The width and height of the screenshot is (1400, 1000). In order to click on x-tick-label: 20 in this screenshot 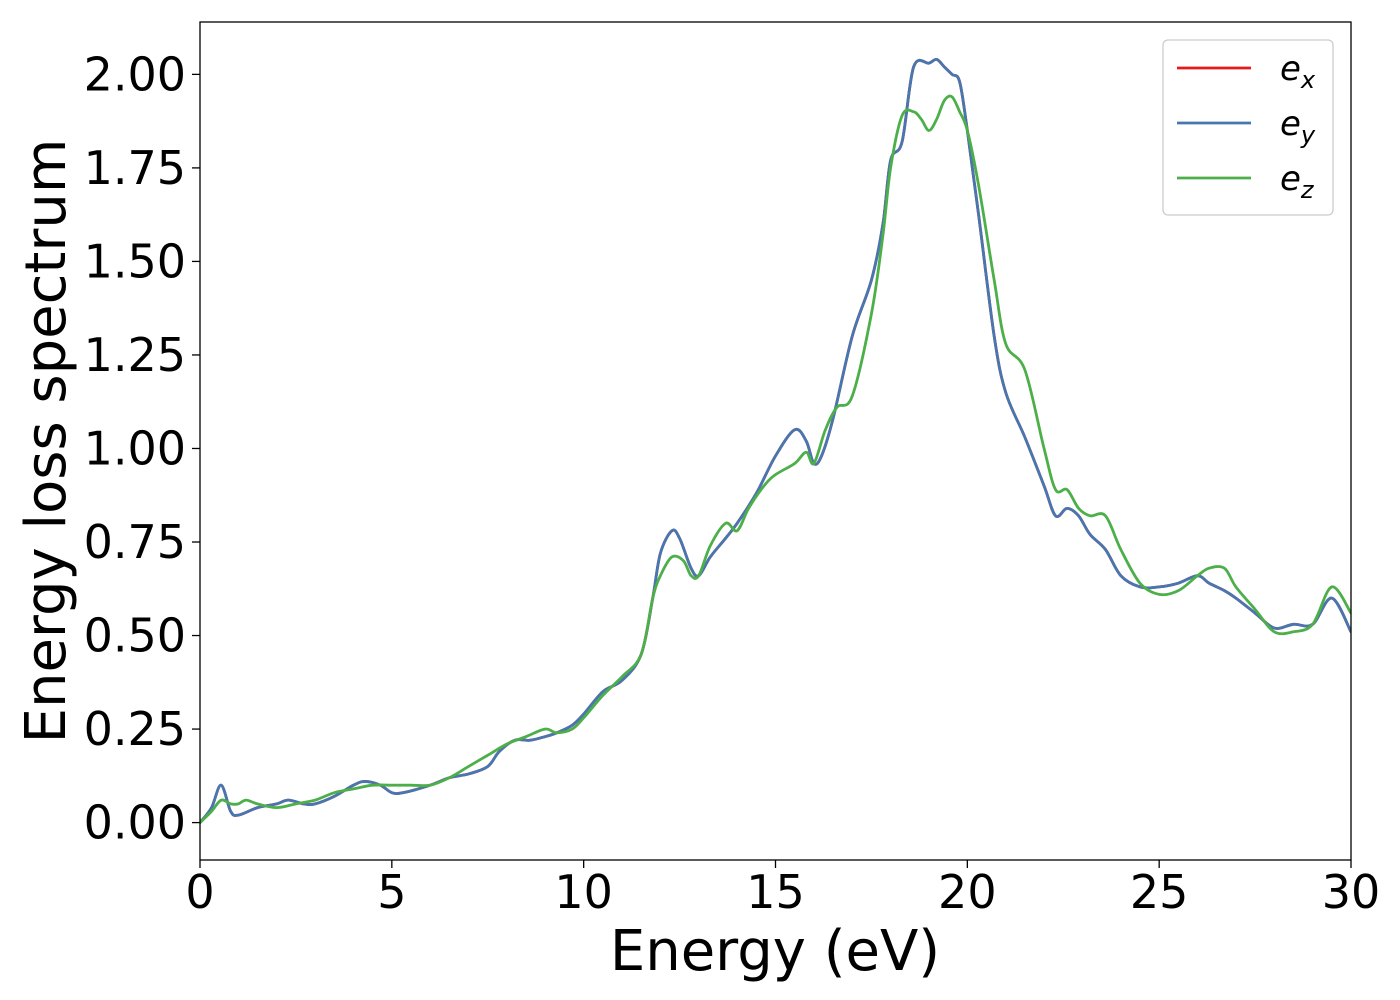, I will do `click(967, 892)`.